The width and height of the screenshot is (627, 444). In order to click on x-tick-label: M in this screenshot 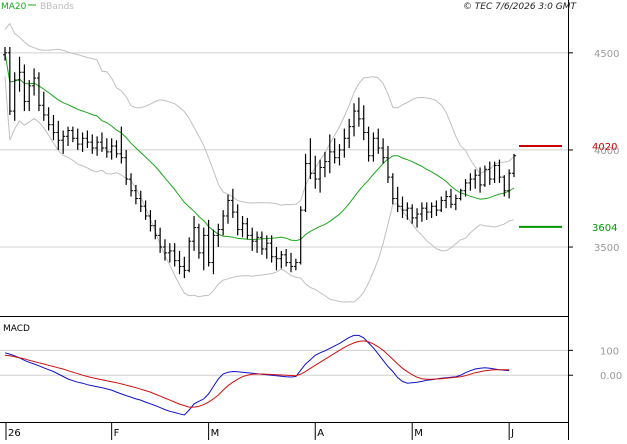, I will do `click(215, 433)`.